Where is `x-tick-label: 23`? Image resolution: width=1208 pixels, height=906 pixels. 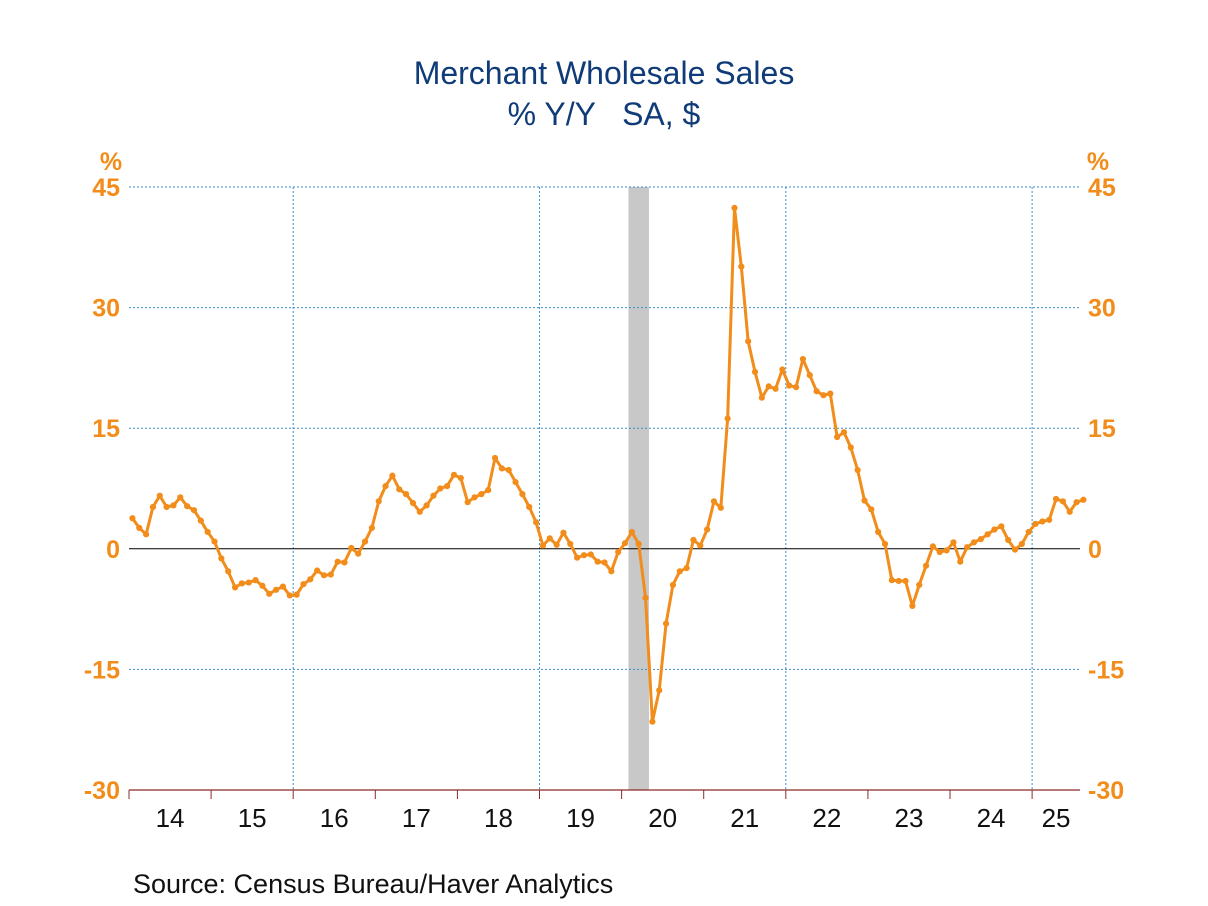
x-tick-label: 23 is located at coordinates (908, 818).